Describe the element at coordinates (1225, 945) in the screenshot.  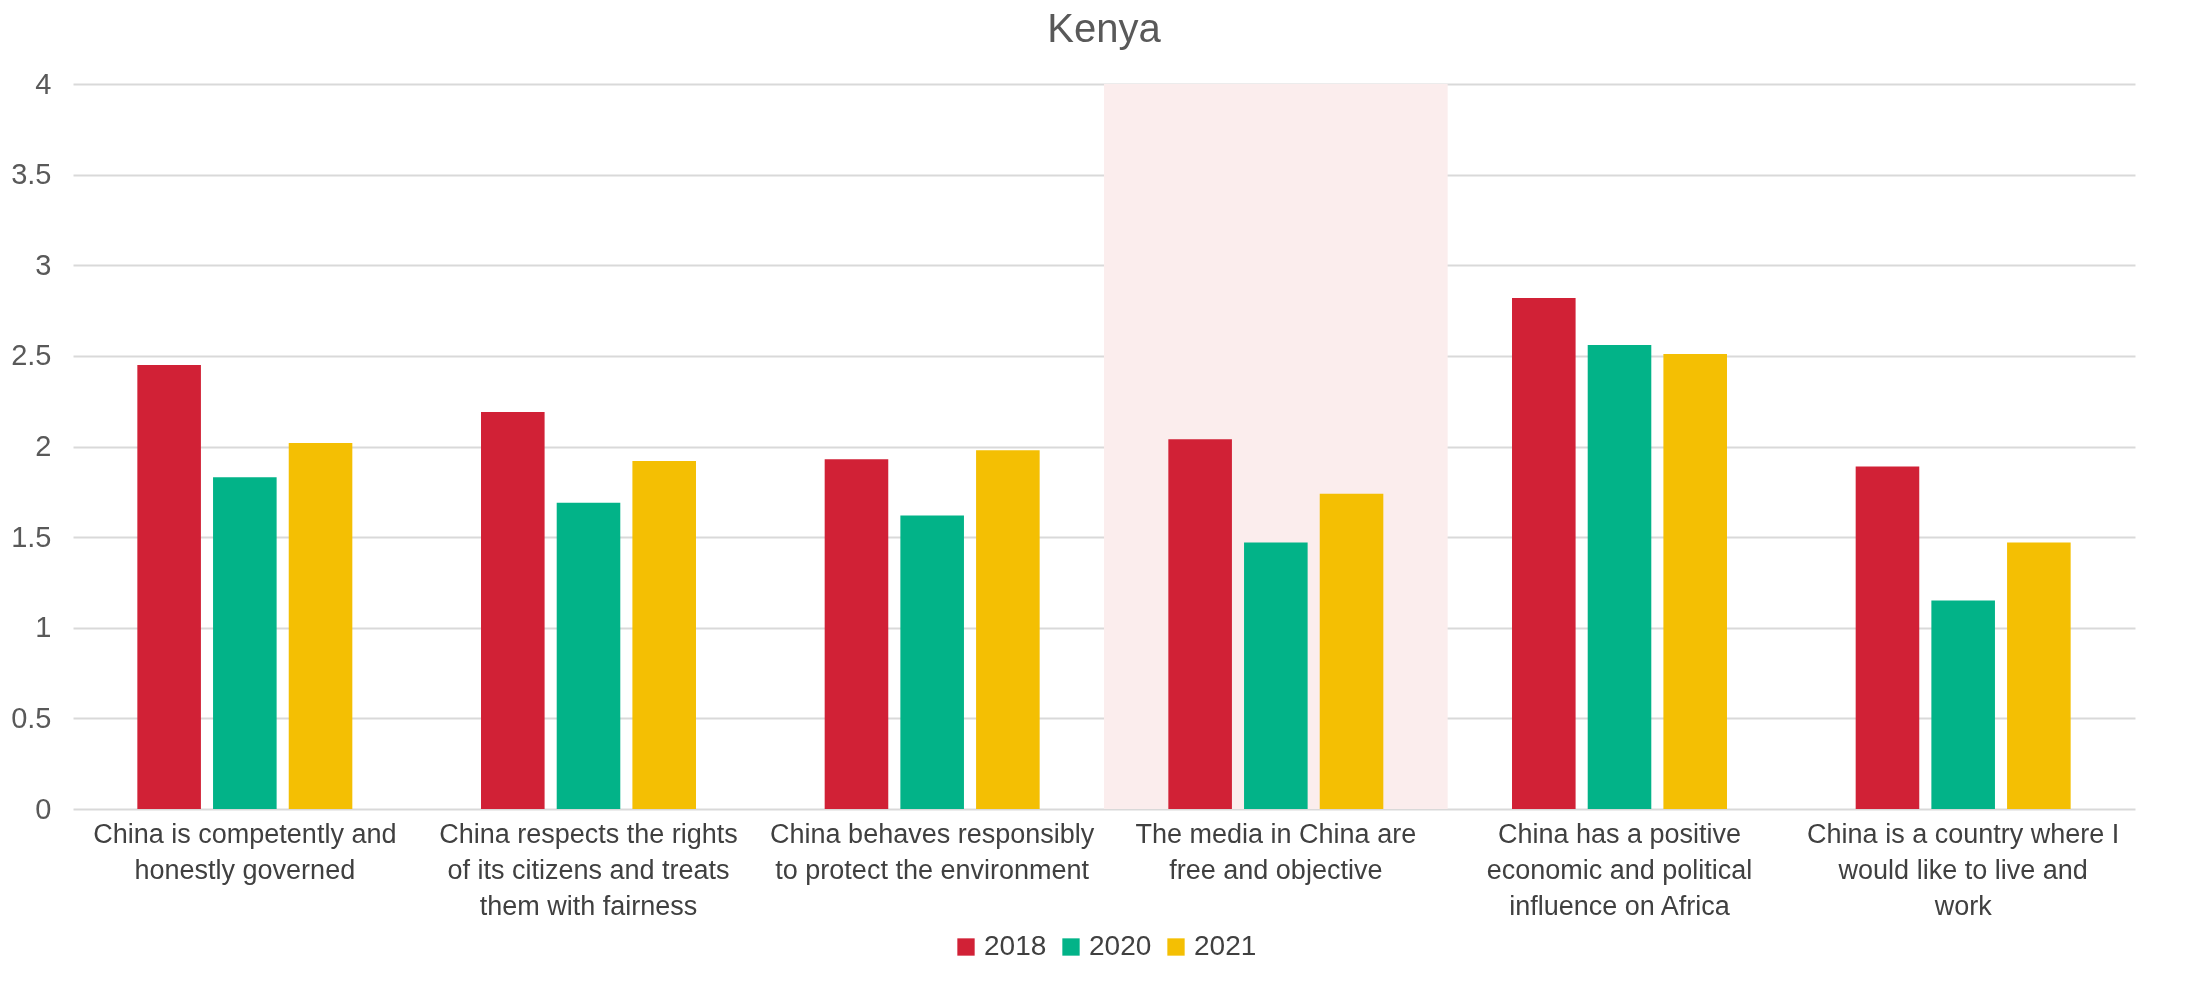
I see `legend-label: 2021` at that location.